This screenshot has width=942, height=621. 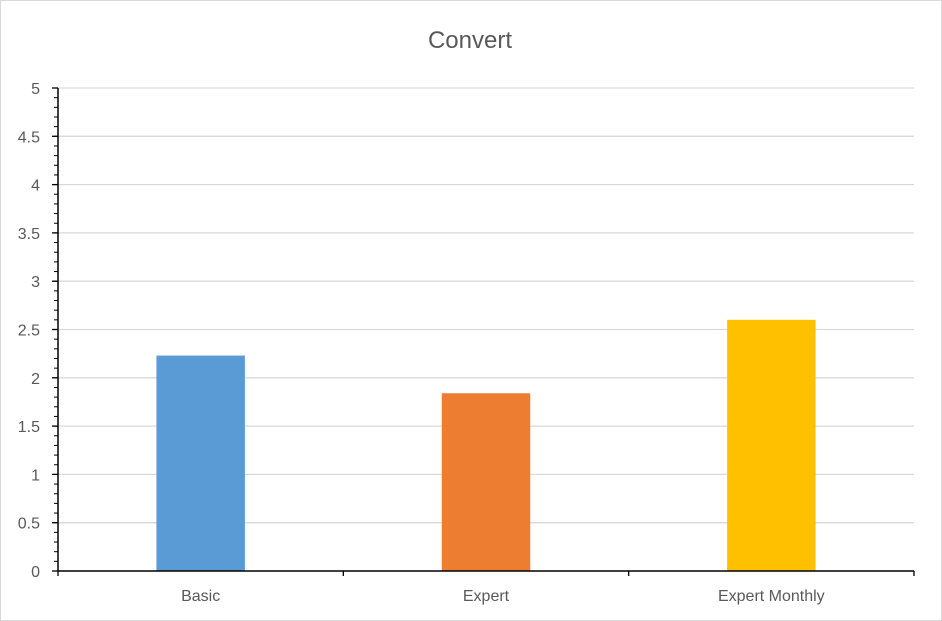 I want to click on y-tick-label: 2, so click(x=35, y=379).